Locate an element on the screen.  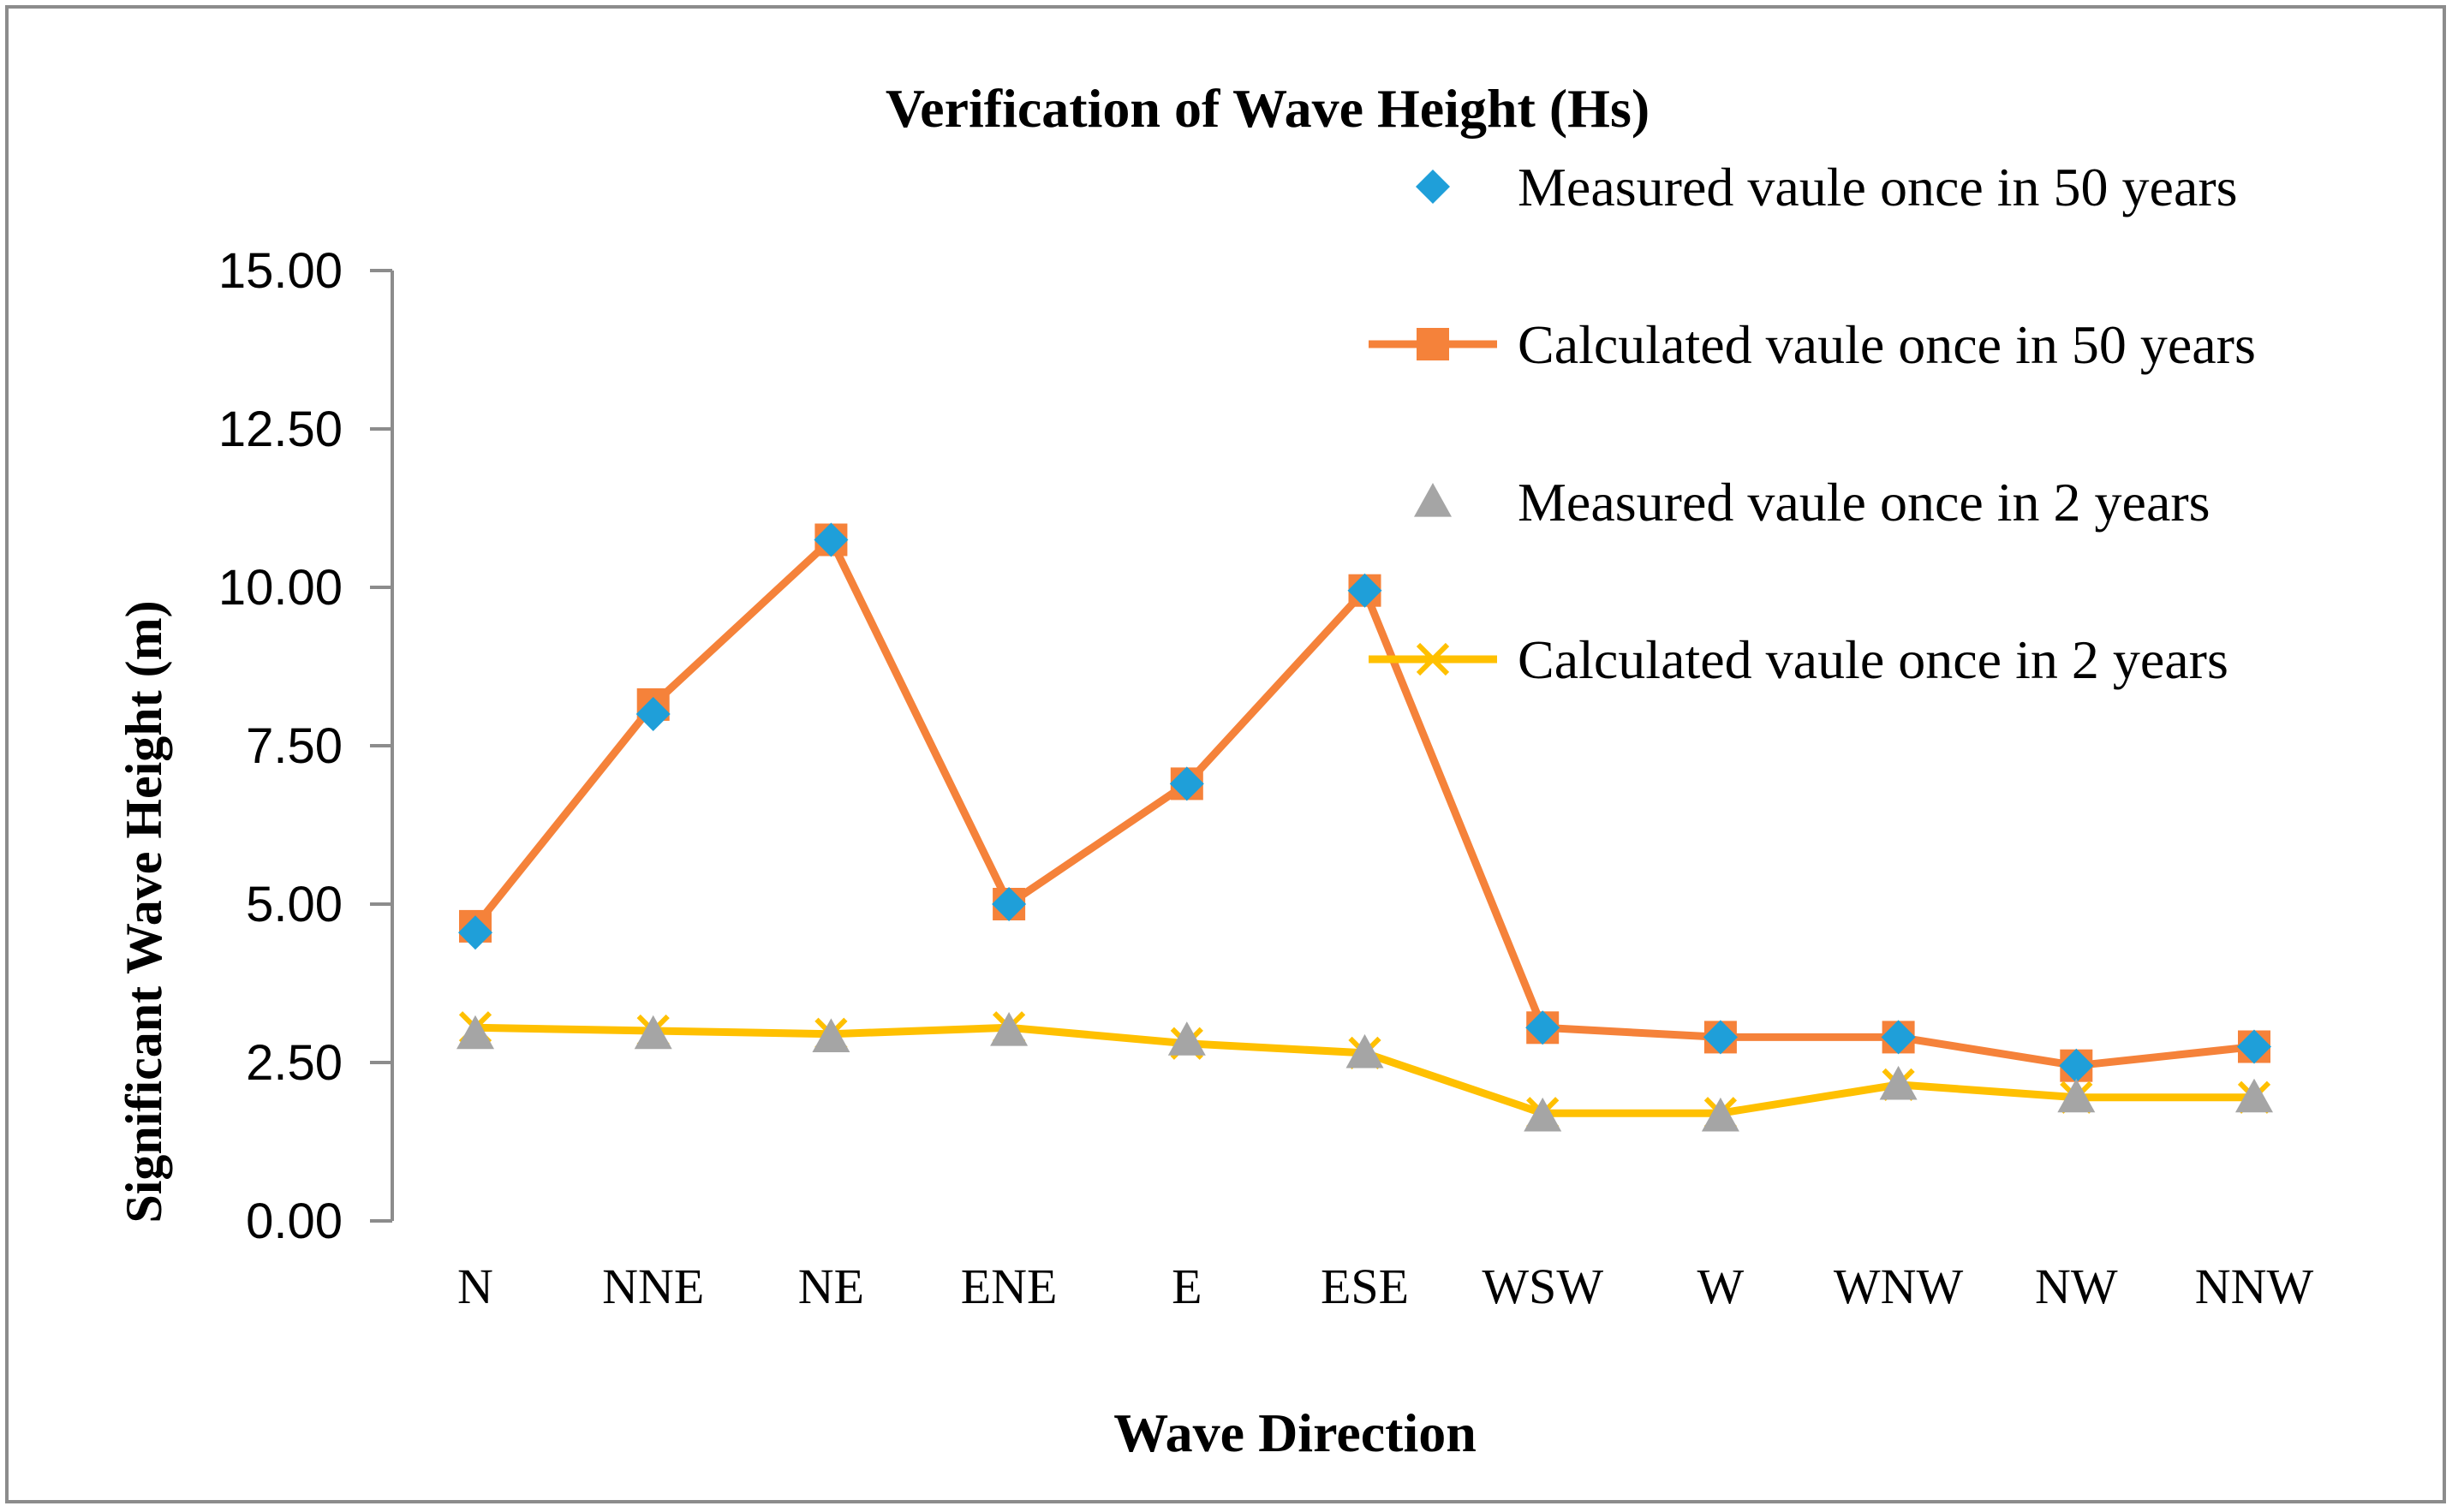
y-tick-label: 10.00 is located at coordinates (280, 588).